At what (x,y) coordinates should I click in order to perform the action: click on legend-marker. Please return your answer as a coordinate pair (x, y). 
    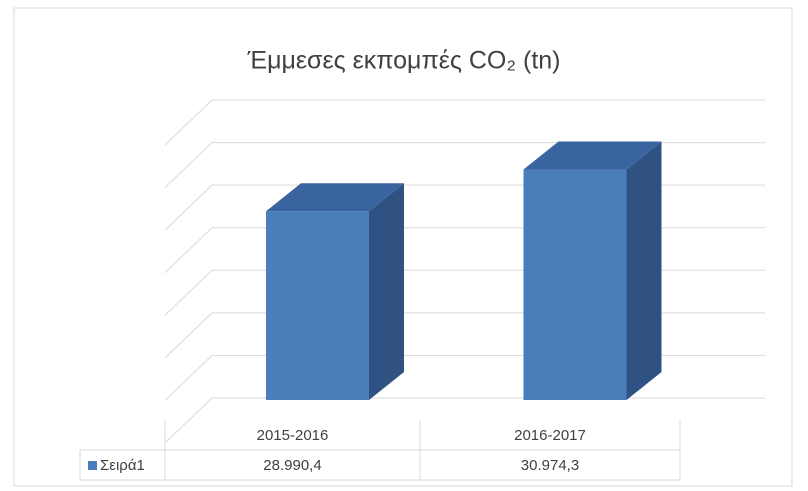
    Looking at the image, I should click on (92, 465).